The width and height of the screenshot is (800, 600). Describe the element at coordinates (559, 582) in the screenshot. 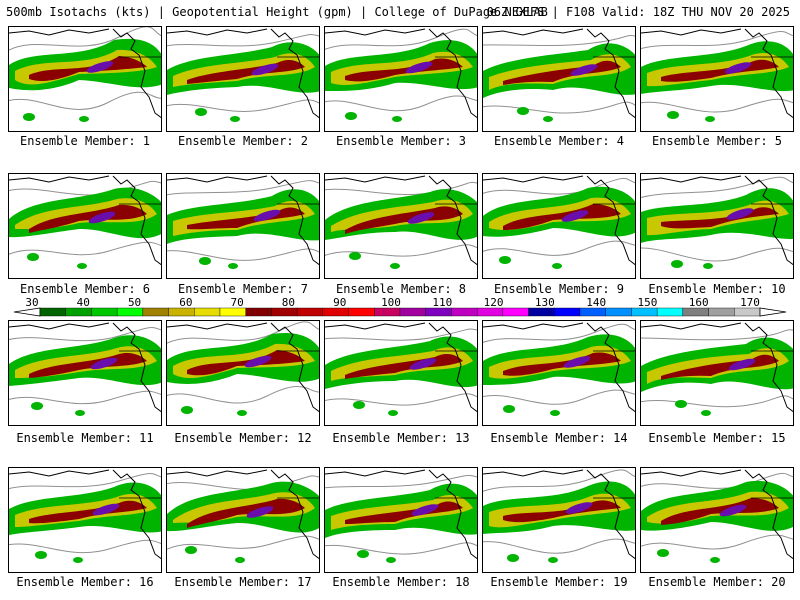

I see `ensemble-member-label: Ensemble Member: 19` at that location.